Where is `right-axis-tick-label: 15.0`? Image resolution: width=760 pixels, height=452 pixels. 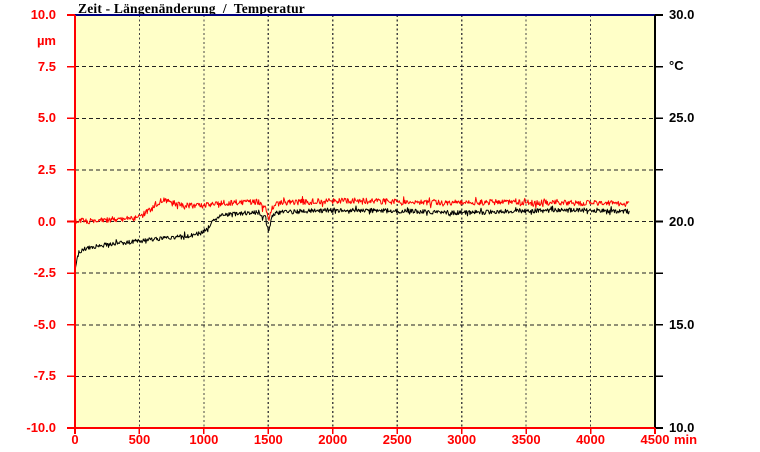
right-axis-tick-label: 15.0 is located at coordinates (682, 324).